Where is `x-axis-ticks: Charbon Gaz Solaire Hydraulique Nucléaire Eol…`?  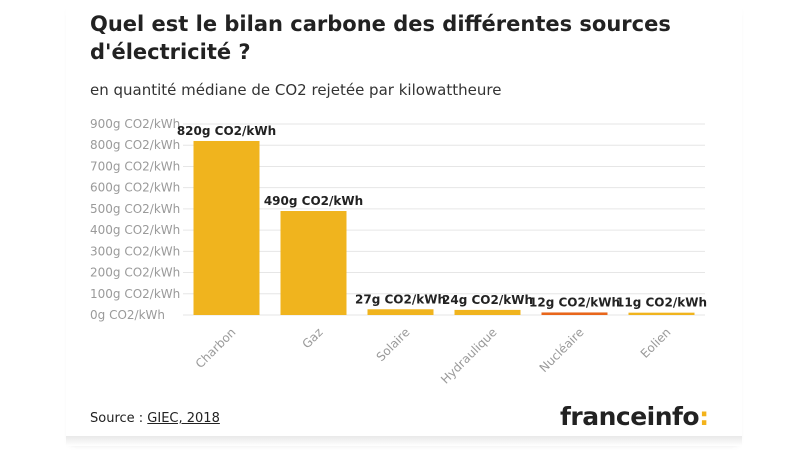 x-axis-ticks: Charbon Gaz Solaire Hydraulique Nucléaire Eol… is located at coordinates (433, 355).